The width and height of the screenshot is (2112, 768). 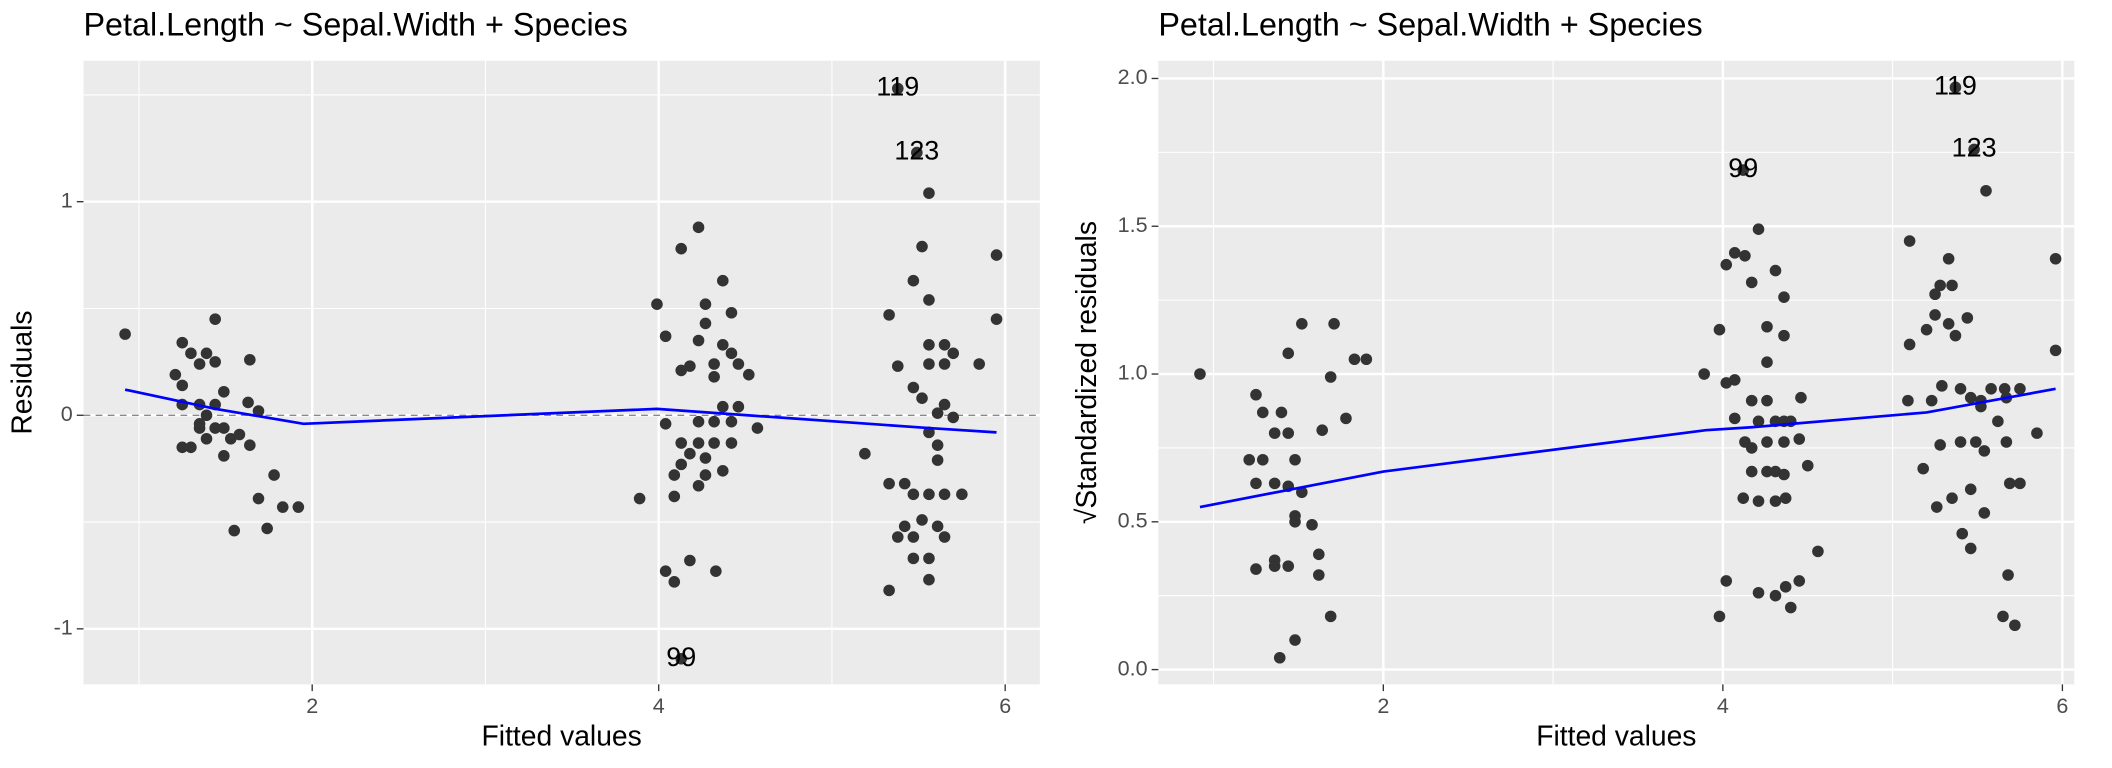 I want to click on point-label: 123, so click(x=1974, y=148).